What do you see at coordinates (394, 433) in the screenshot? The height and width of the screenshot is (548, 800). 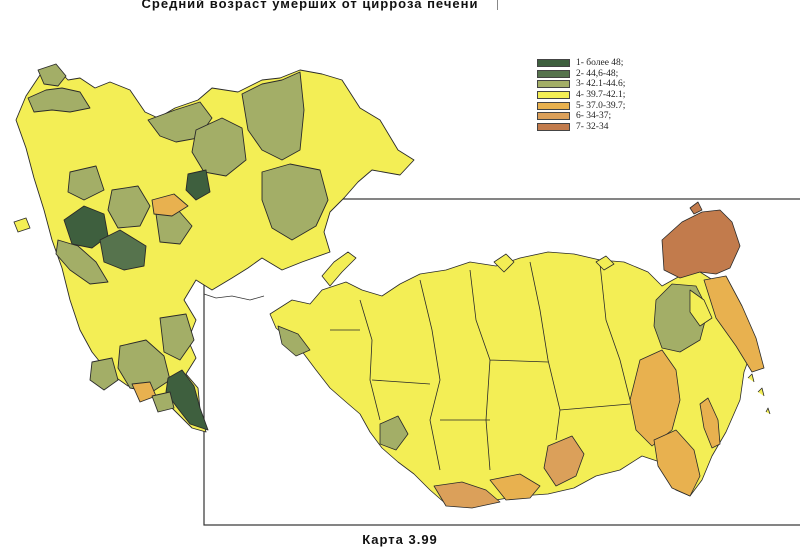 I see `region-olive-altai` at bounding box center [394, 433].